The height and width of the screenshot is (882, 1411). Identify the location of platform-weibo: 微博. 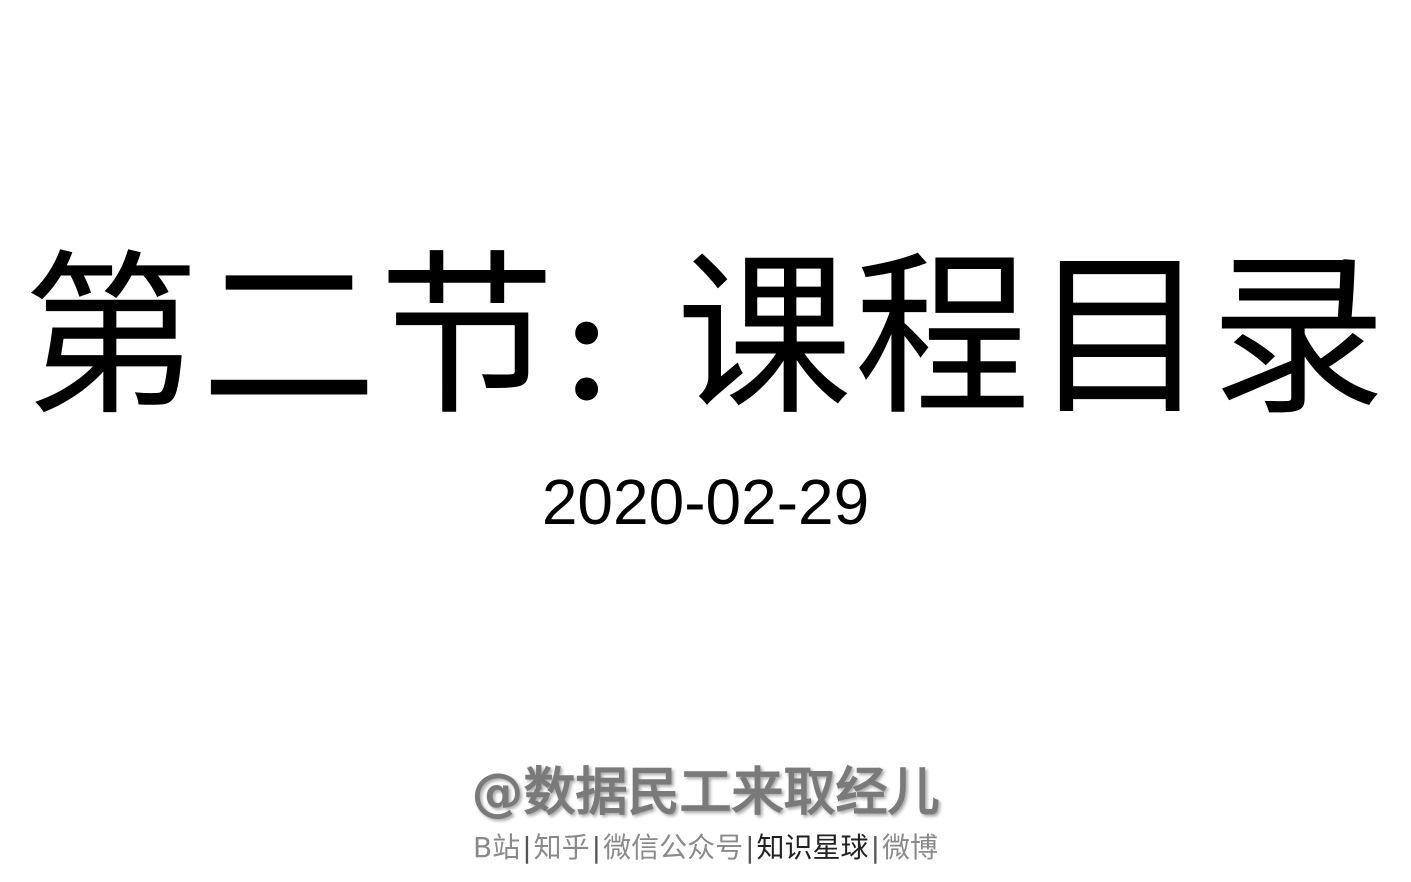
(910, 847).